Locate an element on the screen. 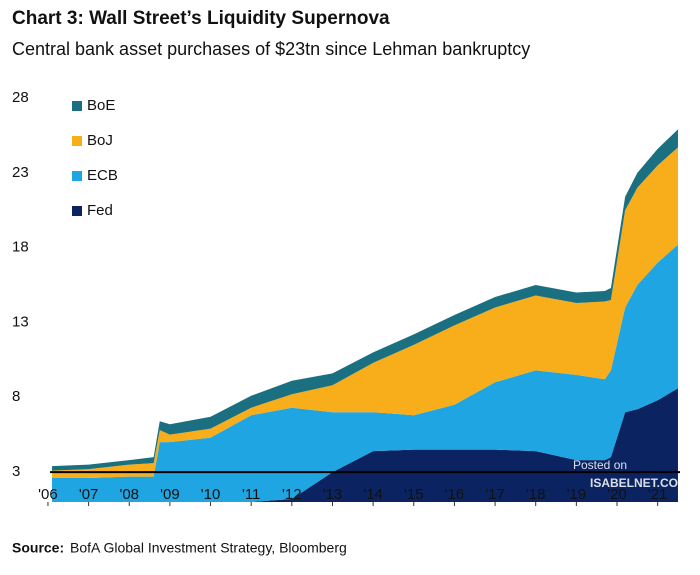  x-tick-label: '17 is located at coordinates (495, 494).